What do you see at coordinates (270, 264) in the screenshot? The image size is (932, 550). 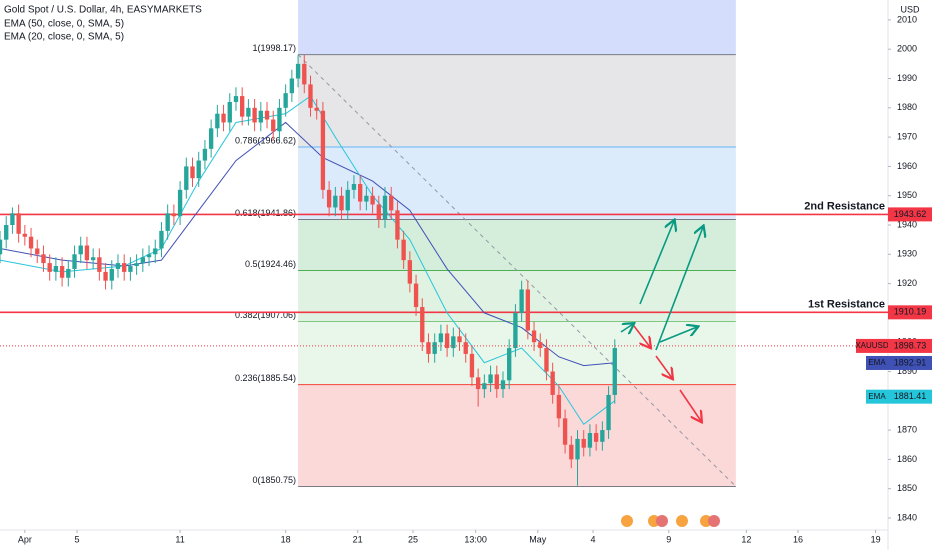 I see `fib-label: 0.5(1924.46)` at bounding box center [270, 264].